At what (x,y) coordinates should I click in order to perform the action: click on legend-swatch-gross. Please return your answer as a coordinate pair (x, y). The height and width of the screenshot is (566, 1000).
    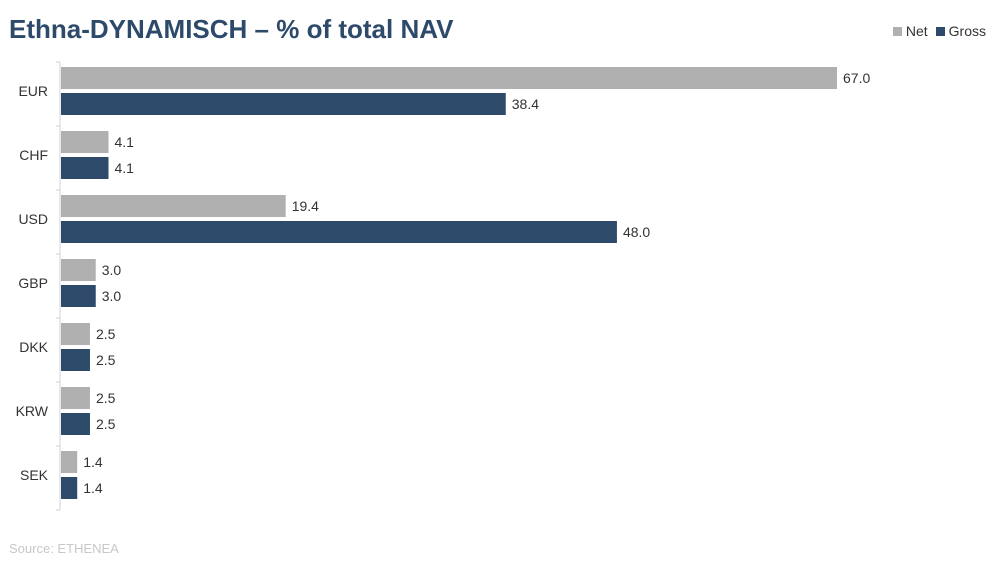
    Looking at the image, I should click on (940, 31).